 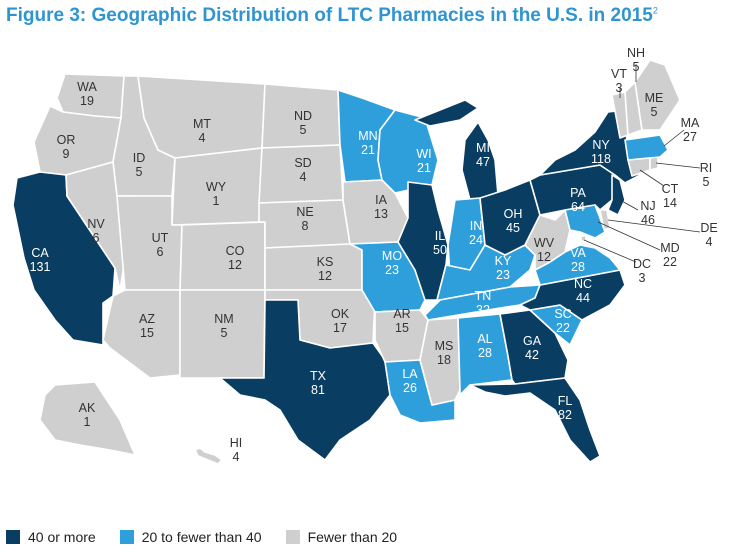 I want to click on legend-item-low: Fewer than 20, so click(x=341, y=537).